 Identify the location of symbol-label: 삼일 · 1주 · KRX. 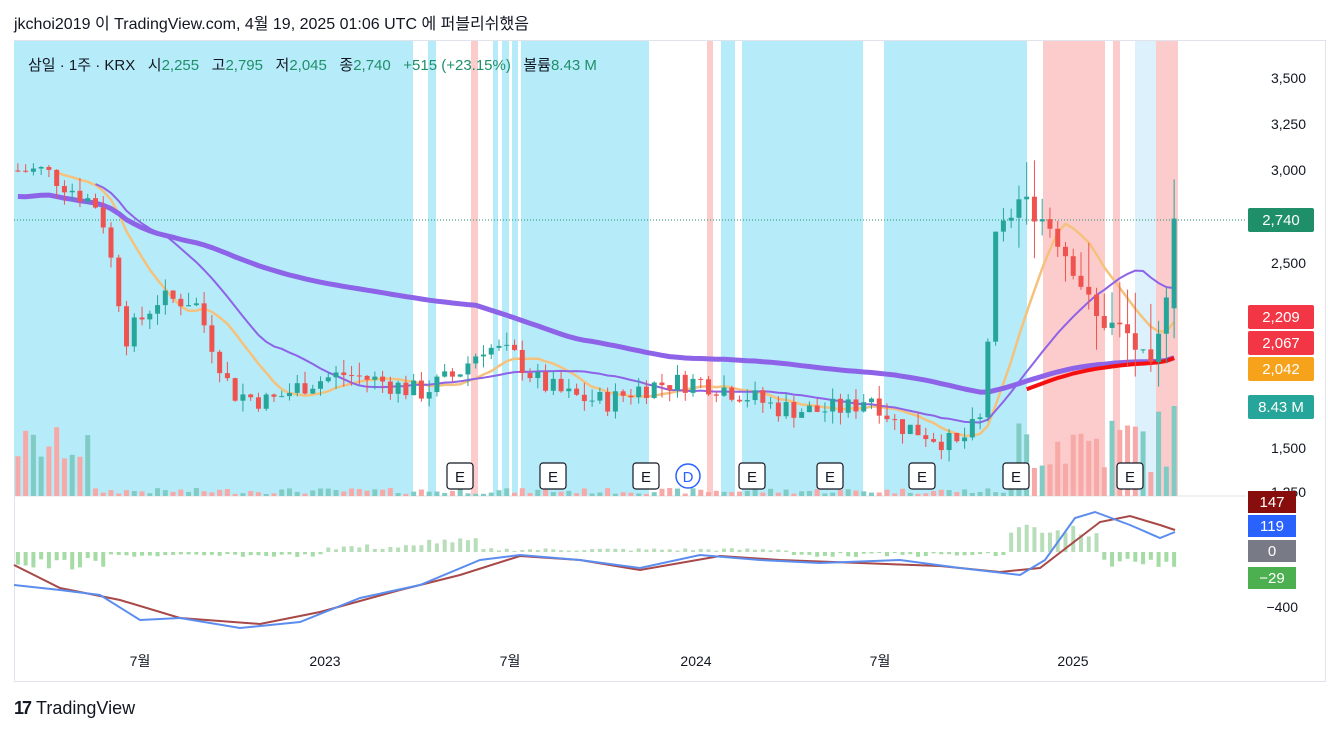
(82, 65).